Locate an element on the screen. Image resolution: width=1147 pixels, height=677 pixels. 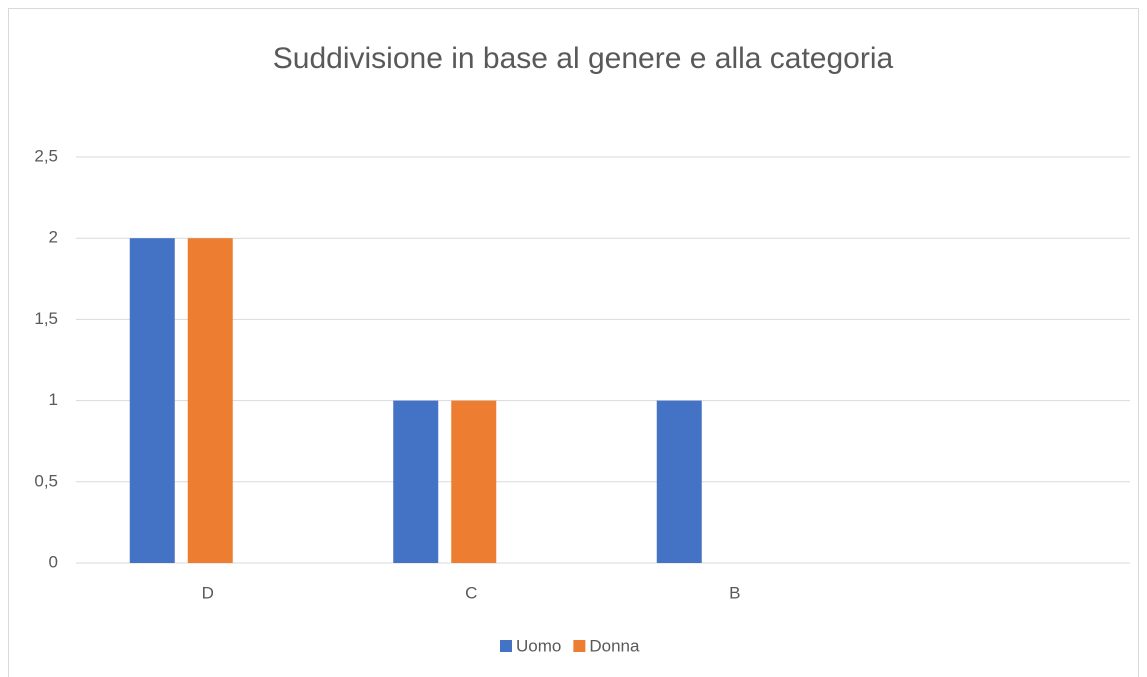
y-tick-label: 1 is located at coordinates (53, 399).